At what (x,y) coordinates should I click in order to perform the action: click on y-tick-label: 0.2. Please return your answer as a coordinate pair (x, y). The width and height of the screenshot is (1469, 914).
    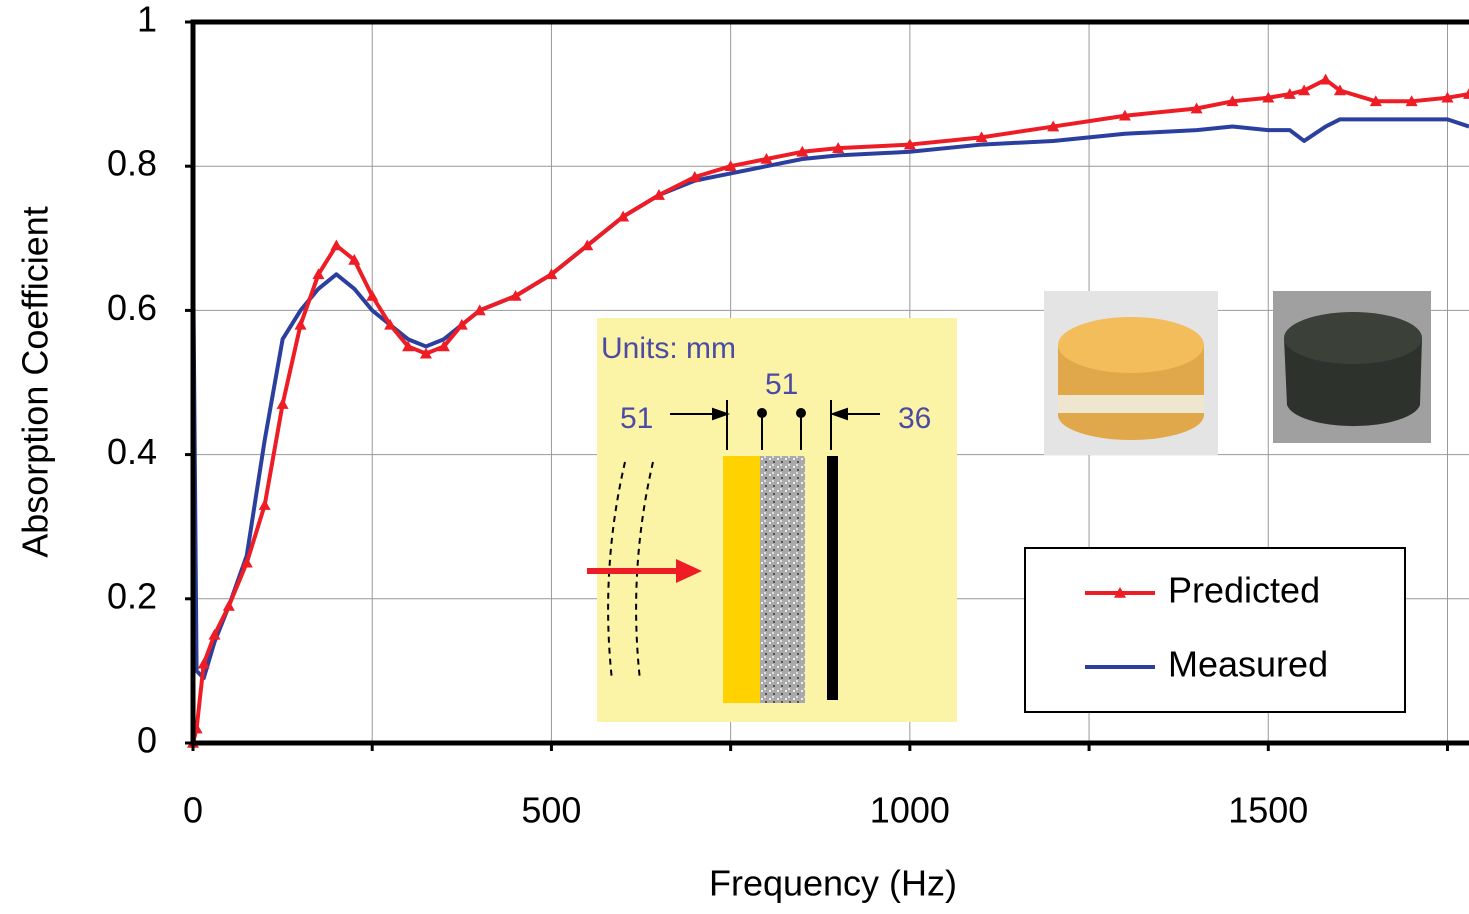
    Looking at the image, I should click on (132, 595).